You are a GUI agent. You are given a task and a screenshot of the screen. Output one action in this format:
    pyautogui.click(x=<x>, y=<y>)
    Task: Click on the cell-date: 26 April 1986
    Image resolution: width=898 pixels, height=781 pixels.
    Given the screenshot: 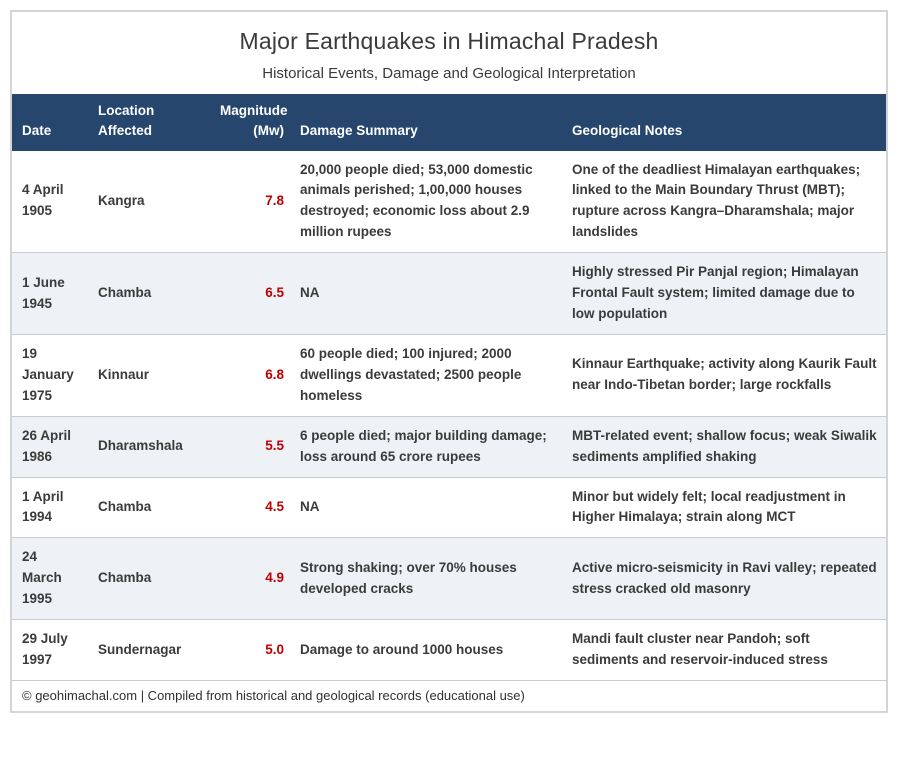 What is the action you would take?
    pyautogui.click(x=47, y=445)
    